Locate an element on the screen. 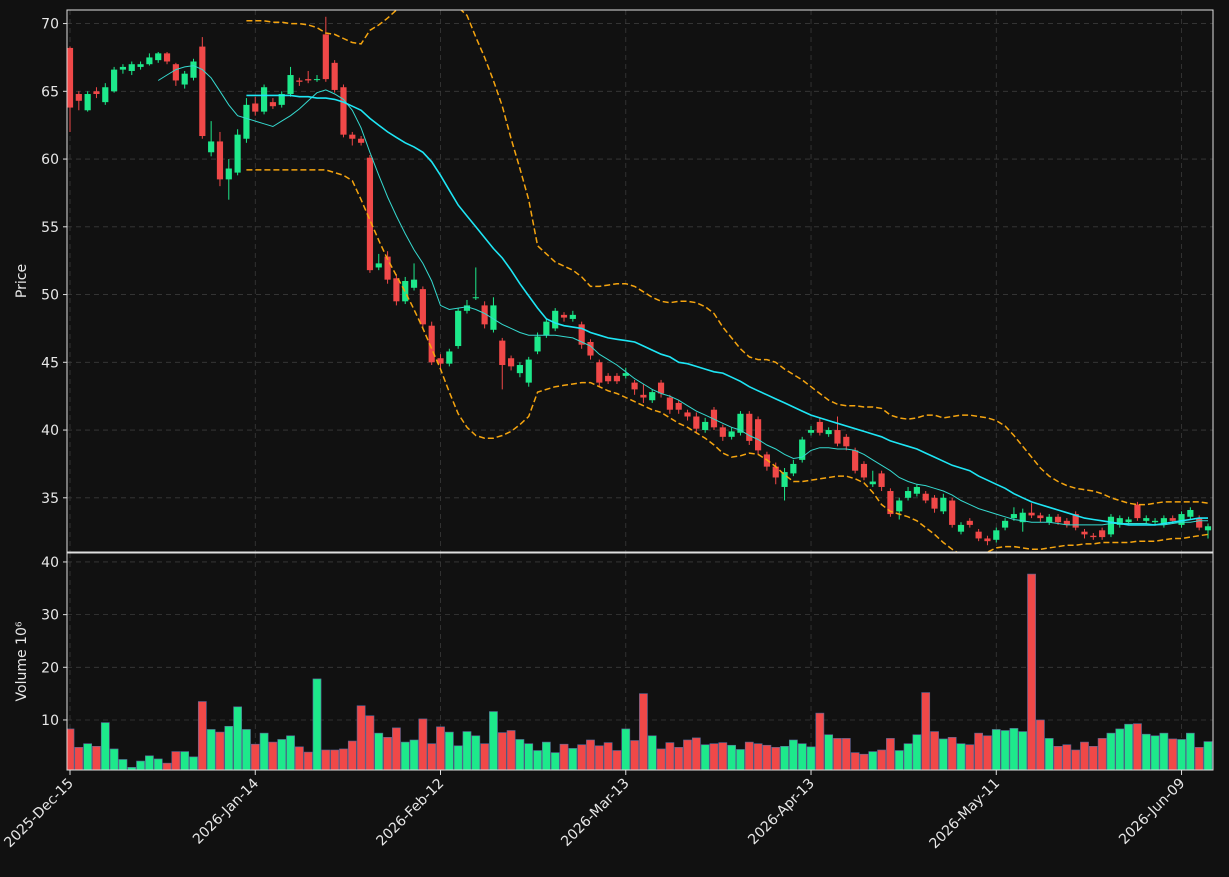  y-tick-label: 40 is located at coordinates (50, 563).